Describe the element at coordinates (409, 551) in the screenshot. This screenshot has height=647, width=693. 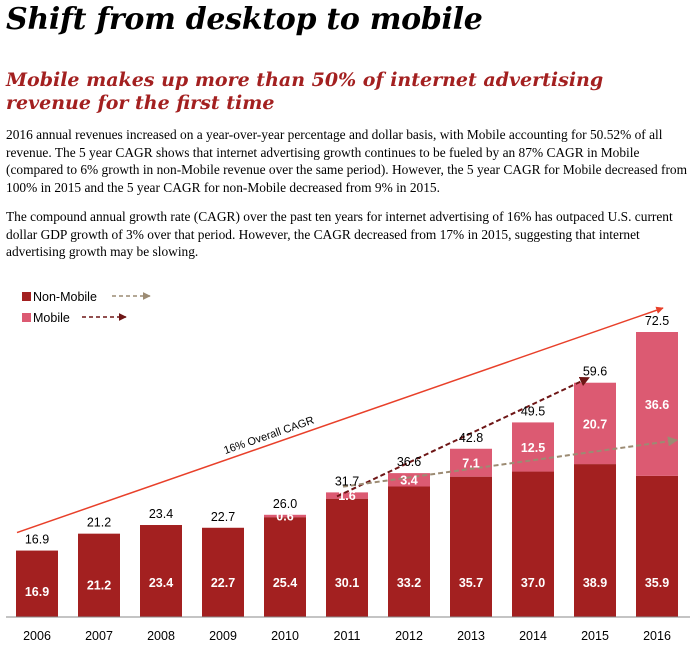
I see `bar-non-mobile-2012` at that location.